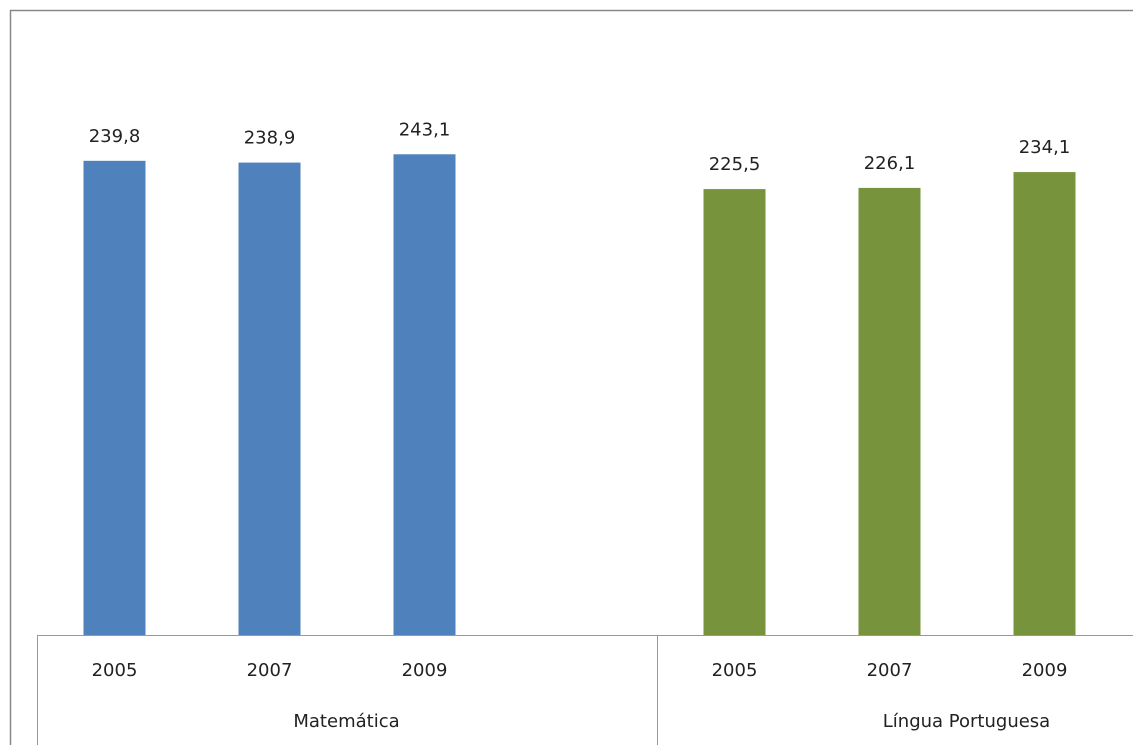  Describe the element at coordinates (115, 136) in the screenshot. I see `value-label: 239,8` at that location.